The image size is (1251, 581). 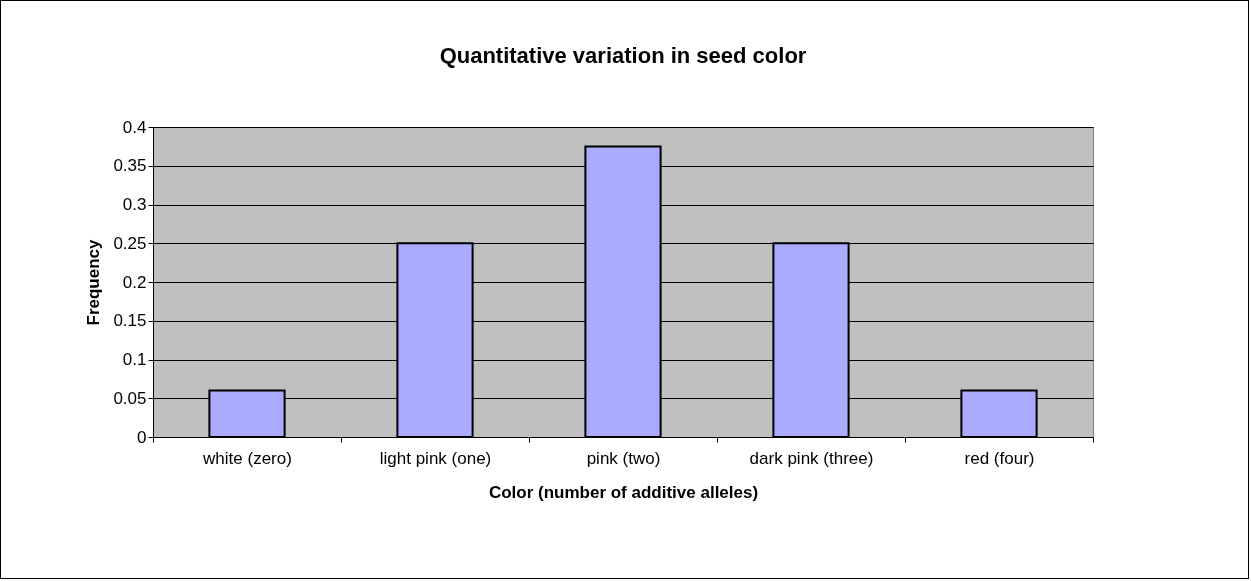 I want to click on y-axis-title: Frequency, so click(x=94, y=282).